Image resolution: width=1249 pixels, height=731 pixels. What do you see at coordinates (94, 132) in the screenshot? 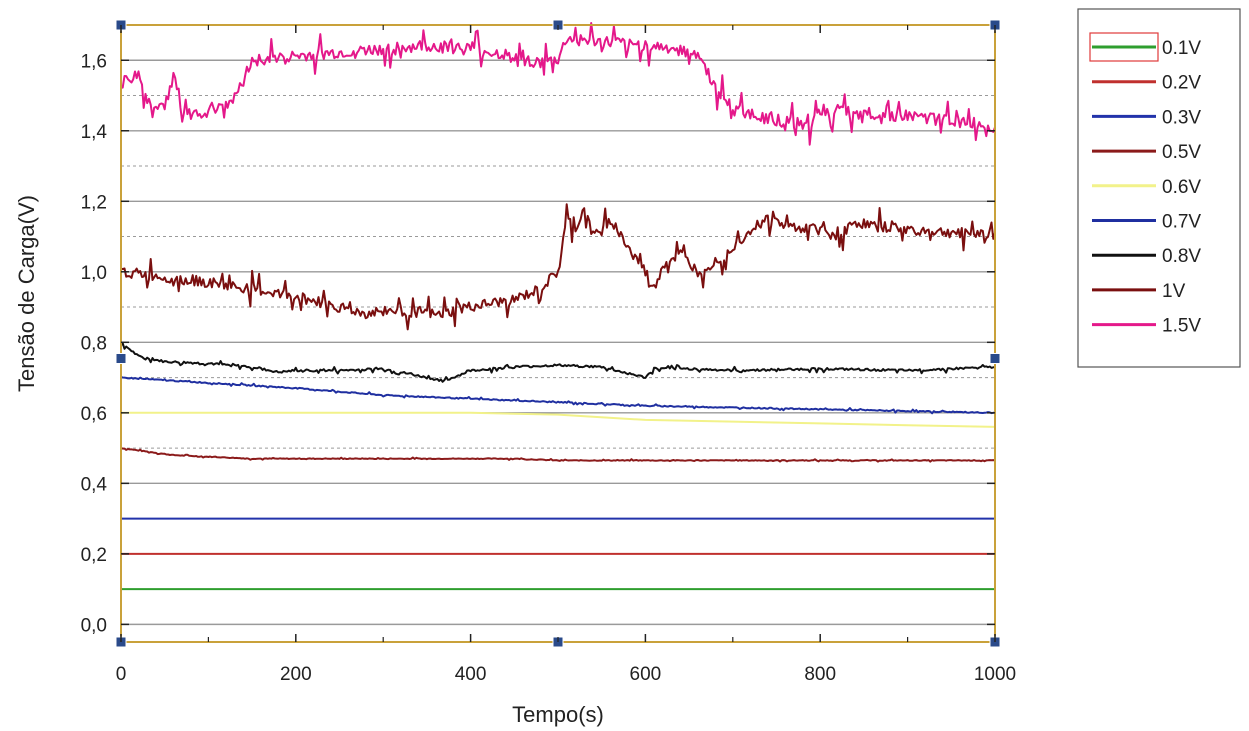
I see `y-tick-label: 1,4` at bounding box center [94, 132].